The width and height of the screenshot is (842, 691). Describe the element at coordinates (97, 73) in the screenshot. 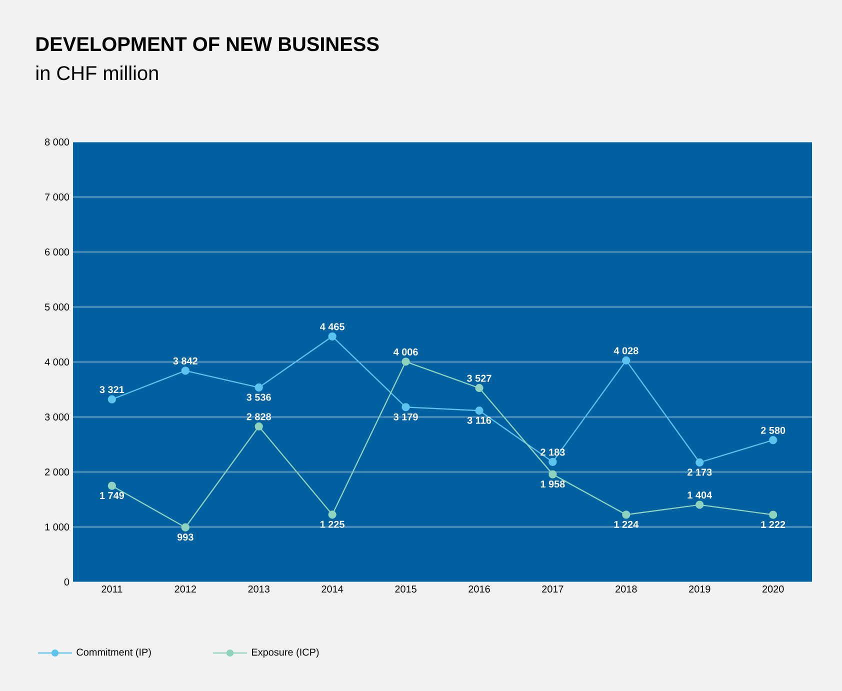

I see `chart-subtitle: in CHF million` at that location.